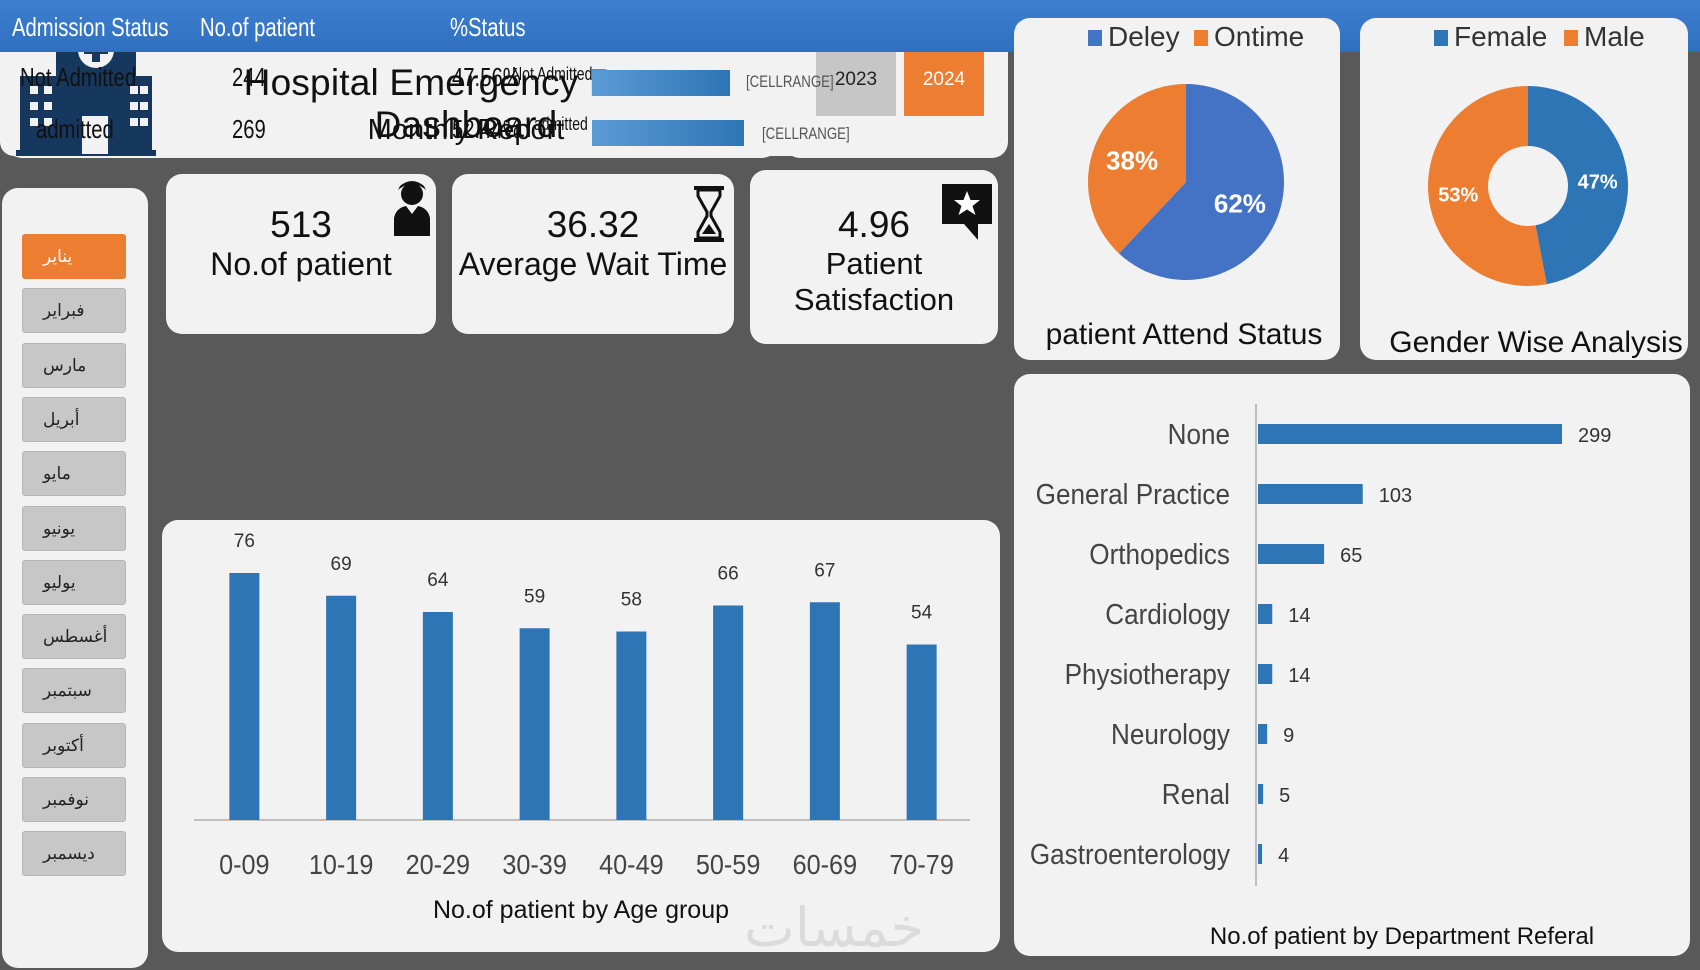 Image resolution: width=1700 pixels, height=970 pixels. I want to click on admission-header-count: No.of patient, so click(258, 27).